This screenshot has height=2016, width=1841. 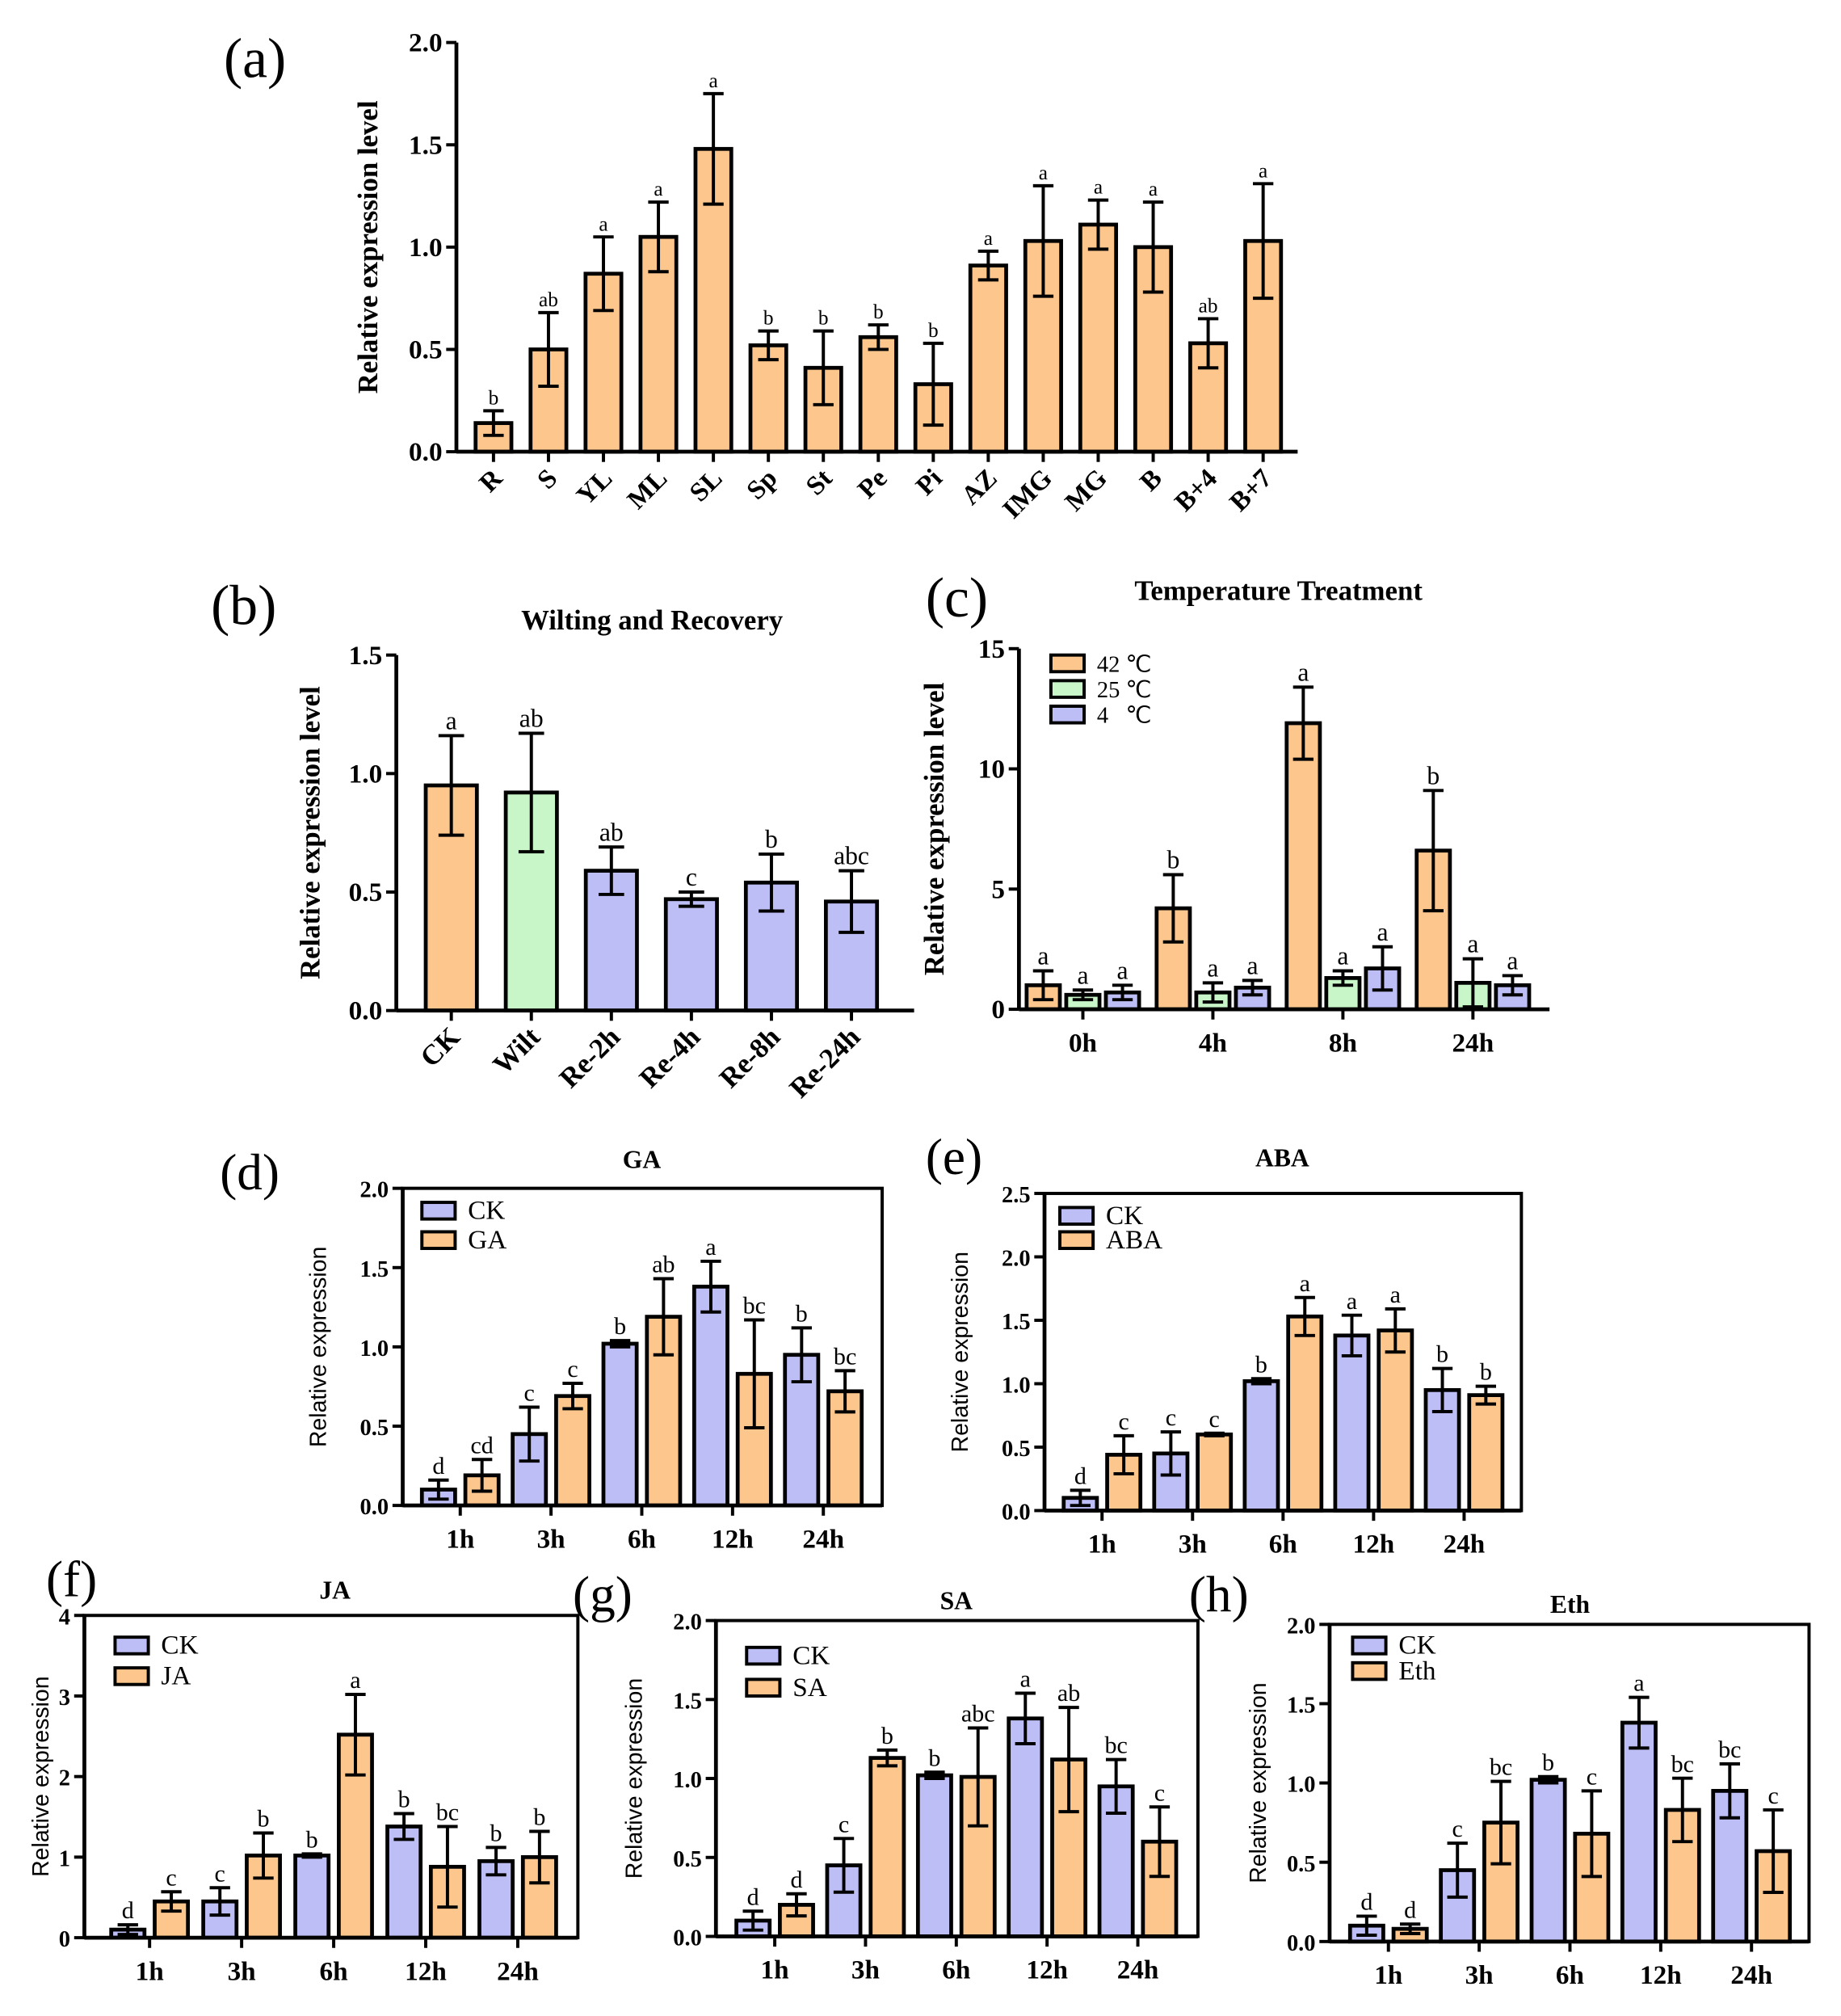 What do you see at coordinates (589, 1057) in the screenshot?
I see `x-tick-label: Re-2h` at bounding box center [589, 1057].